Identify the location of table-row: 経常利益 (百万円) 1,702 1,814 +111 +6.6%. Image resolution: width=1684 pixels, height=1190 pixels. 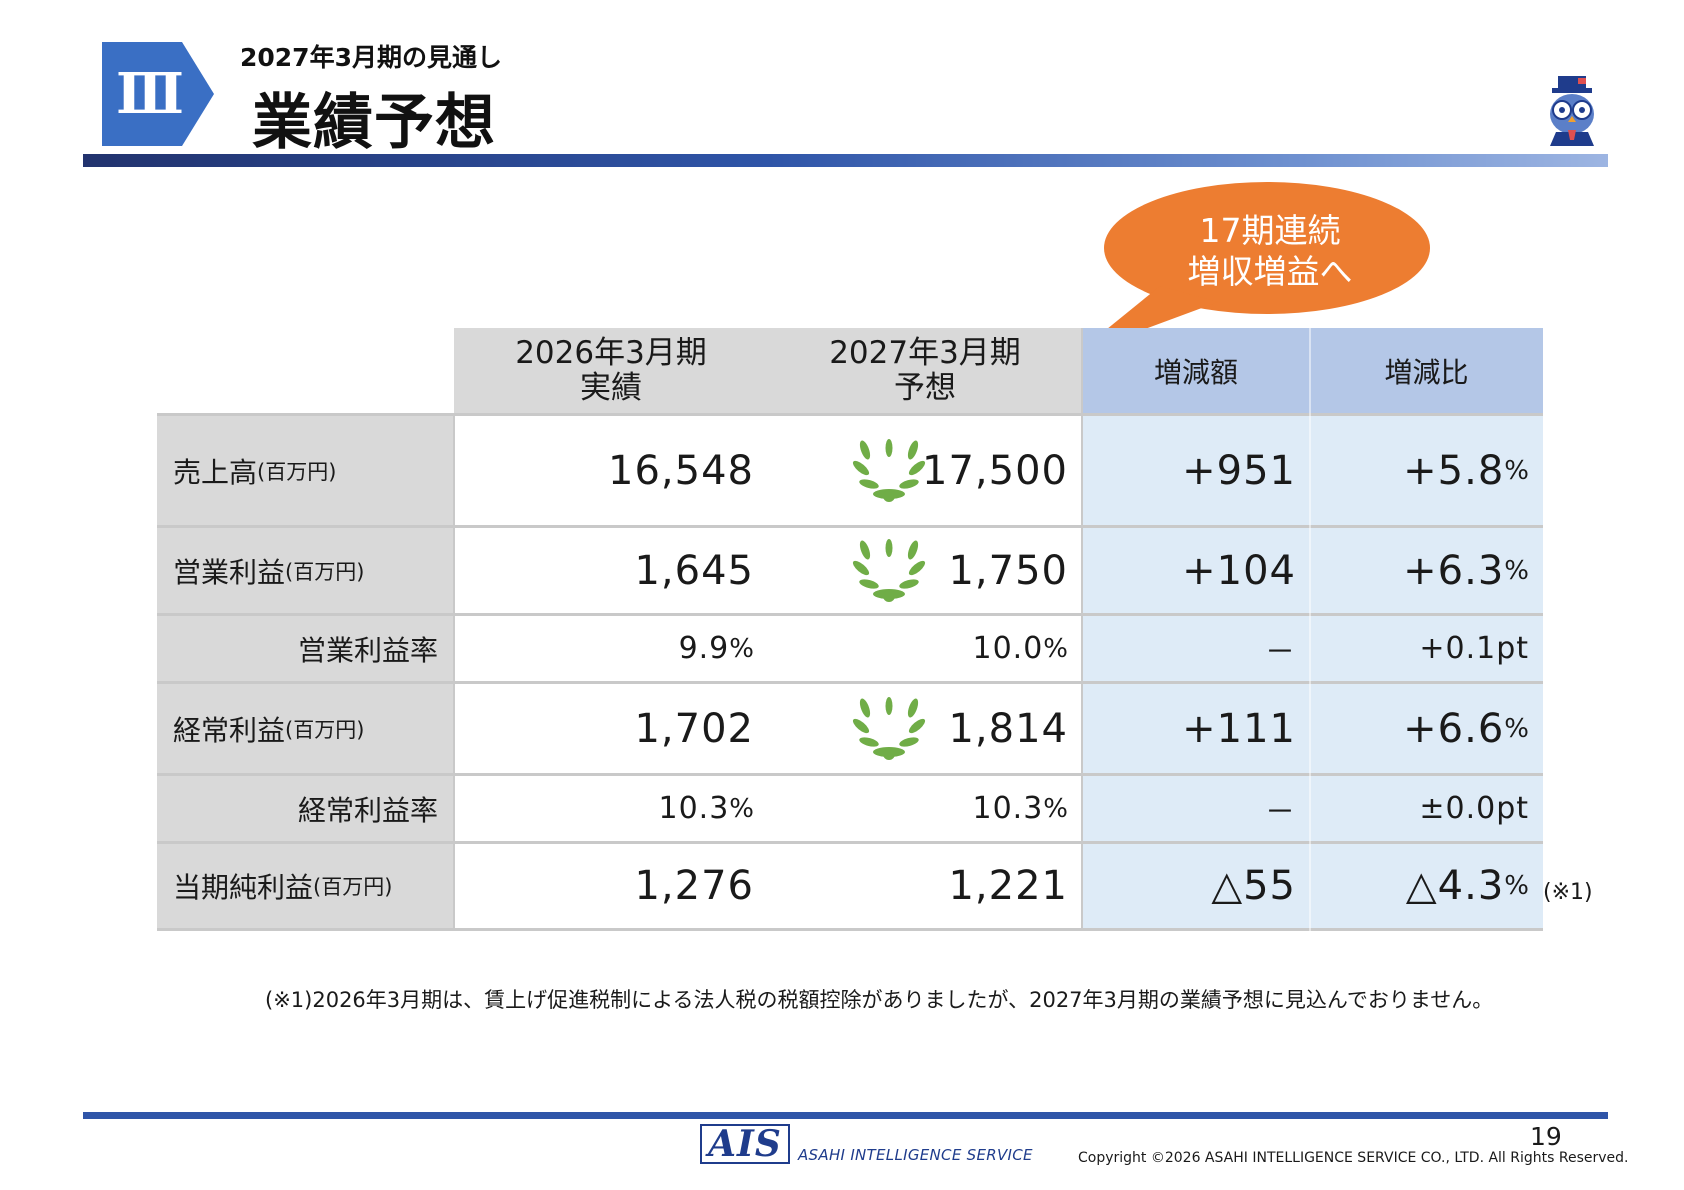
(850, 728).